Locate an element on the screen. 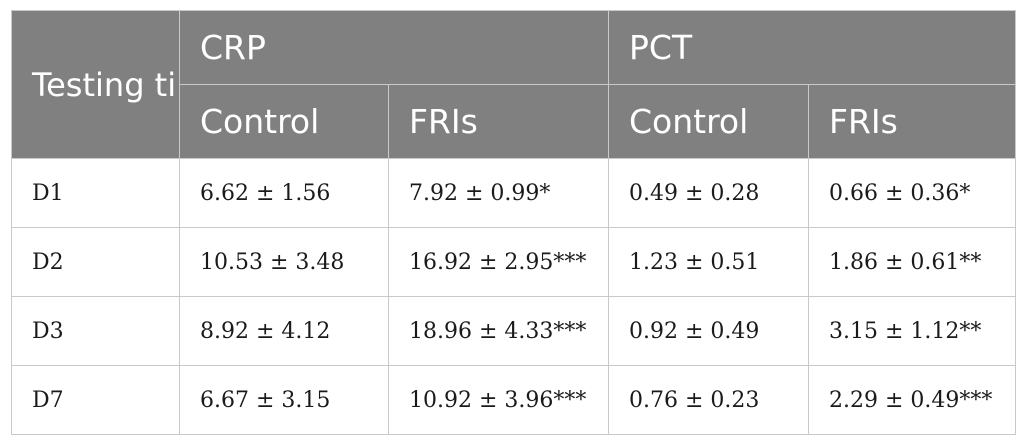  header-pct-fris: FRIs is located at coordinates (912, 121).